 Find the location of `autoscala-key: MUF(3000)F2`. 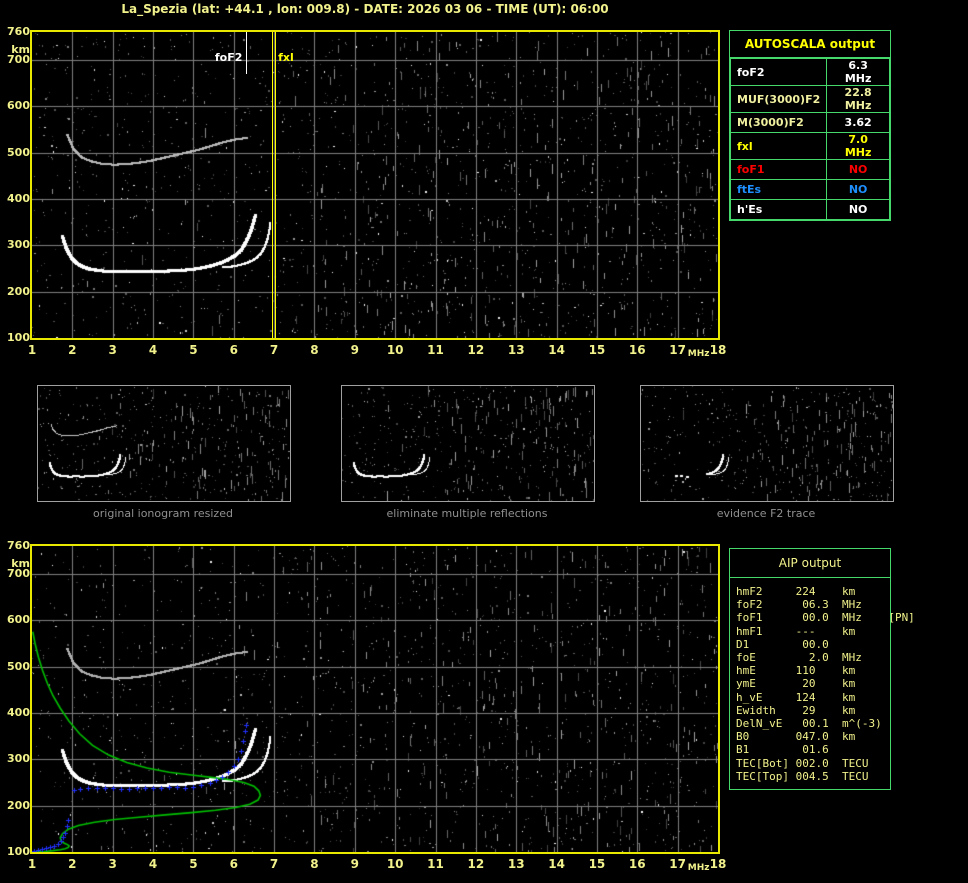

autoscala-key: MUF(3000)F2 is located at coordinates (778, 99).